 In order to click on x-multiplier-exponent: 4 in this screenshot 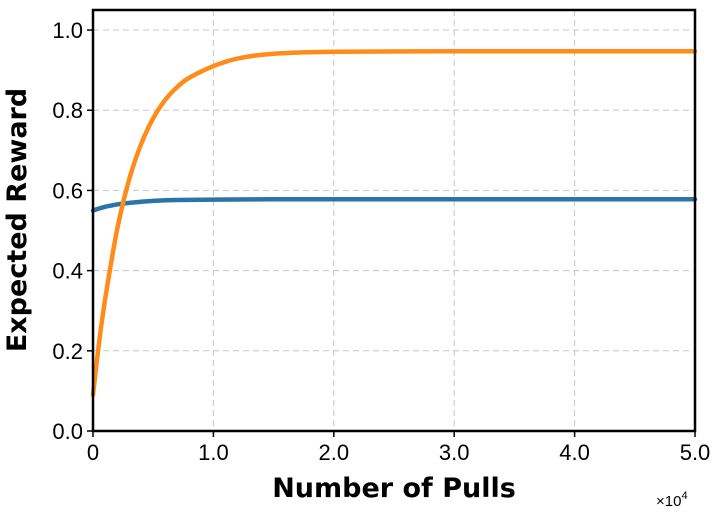, I will do `click(684, 496)`.